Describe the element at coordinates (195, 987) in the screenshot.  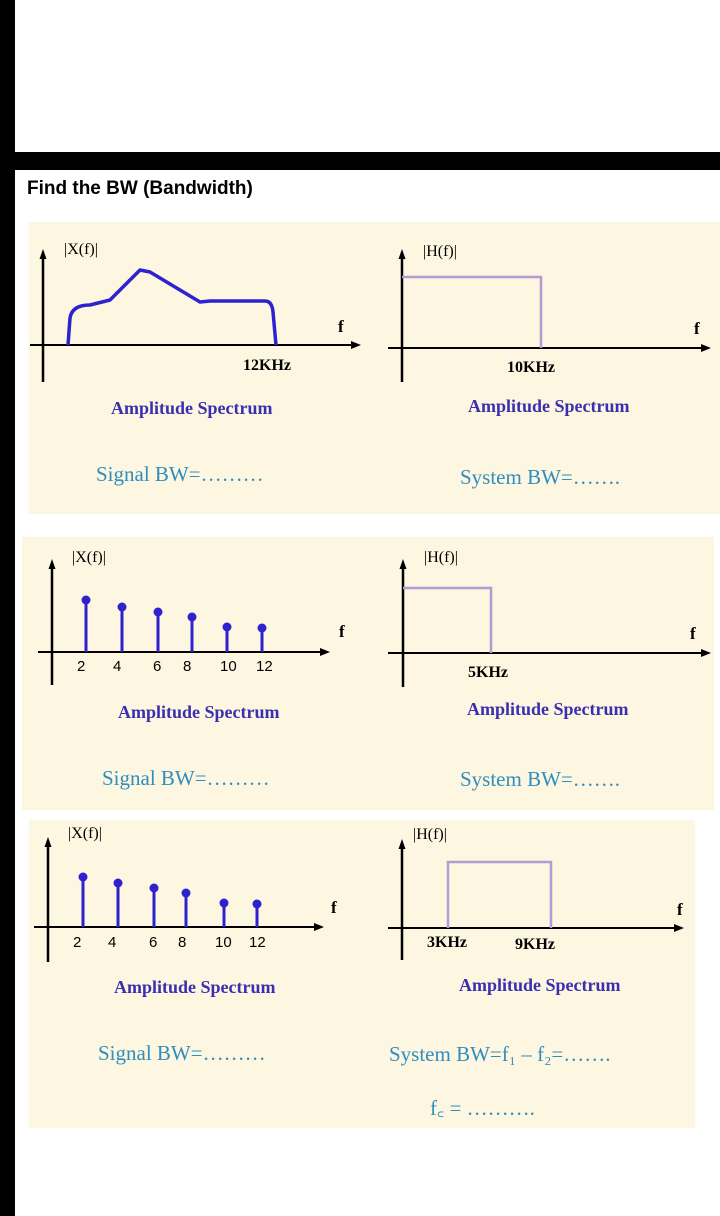
I see `row3-signal-caption: Amplitude Spectrum` at that location.